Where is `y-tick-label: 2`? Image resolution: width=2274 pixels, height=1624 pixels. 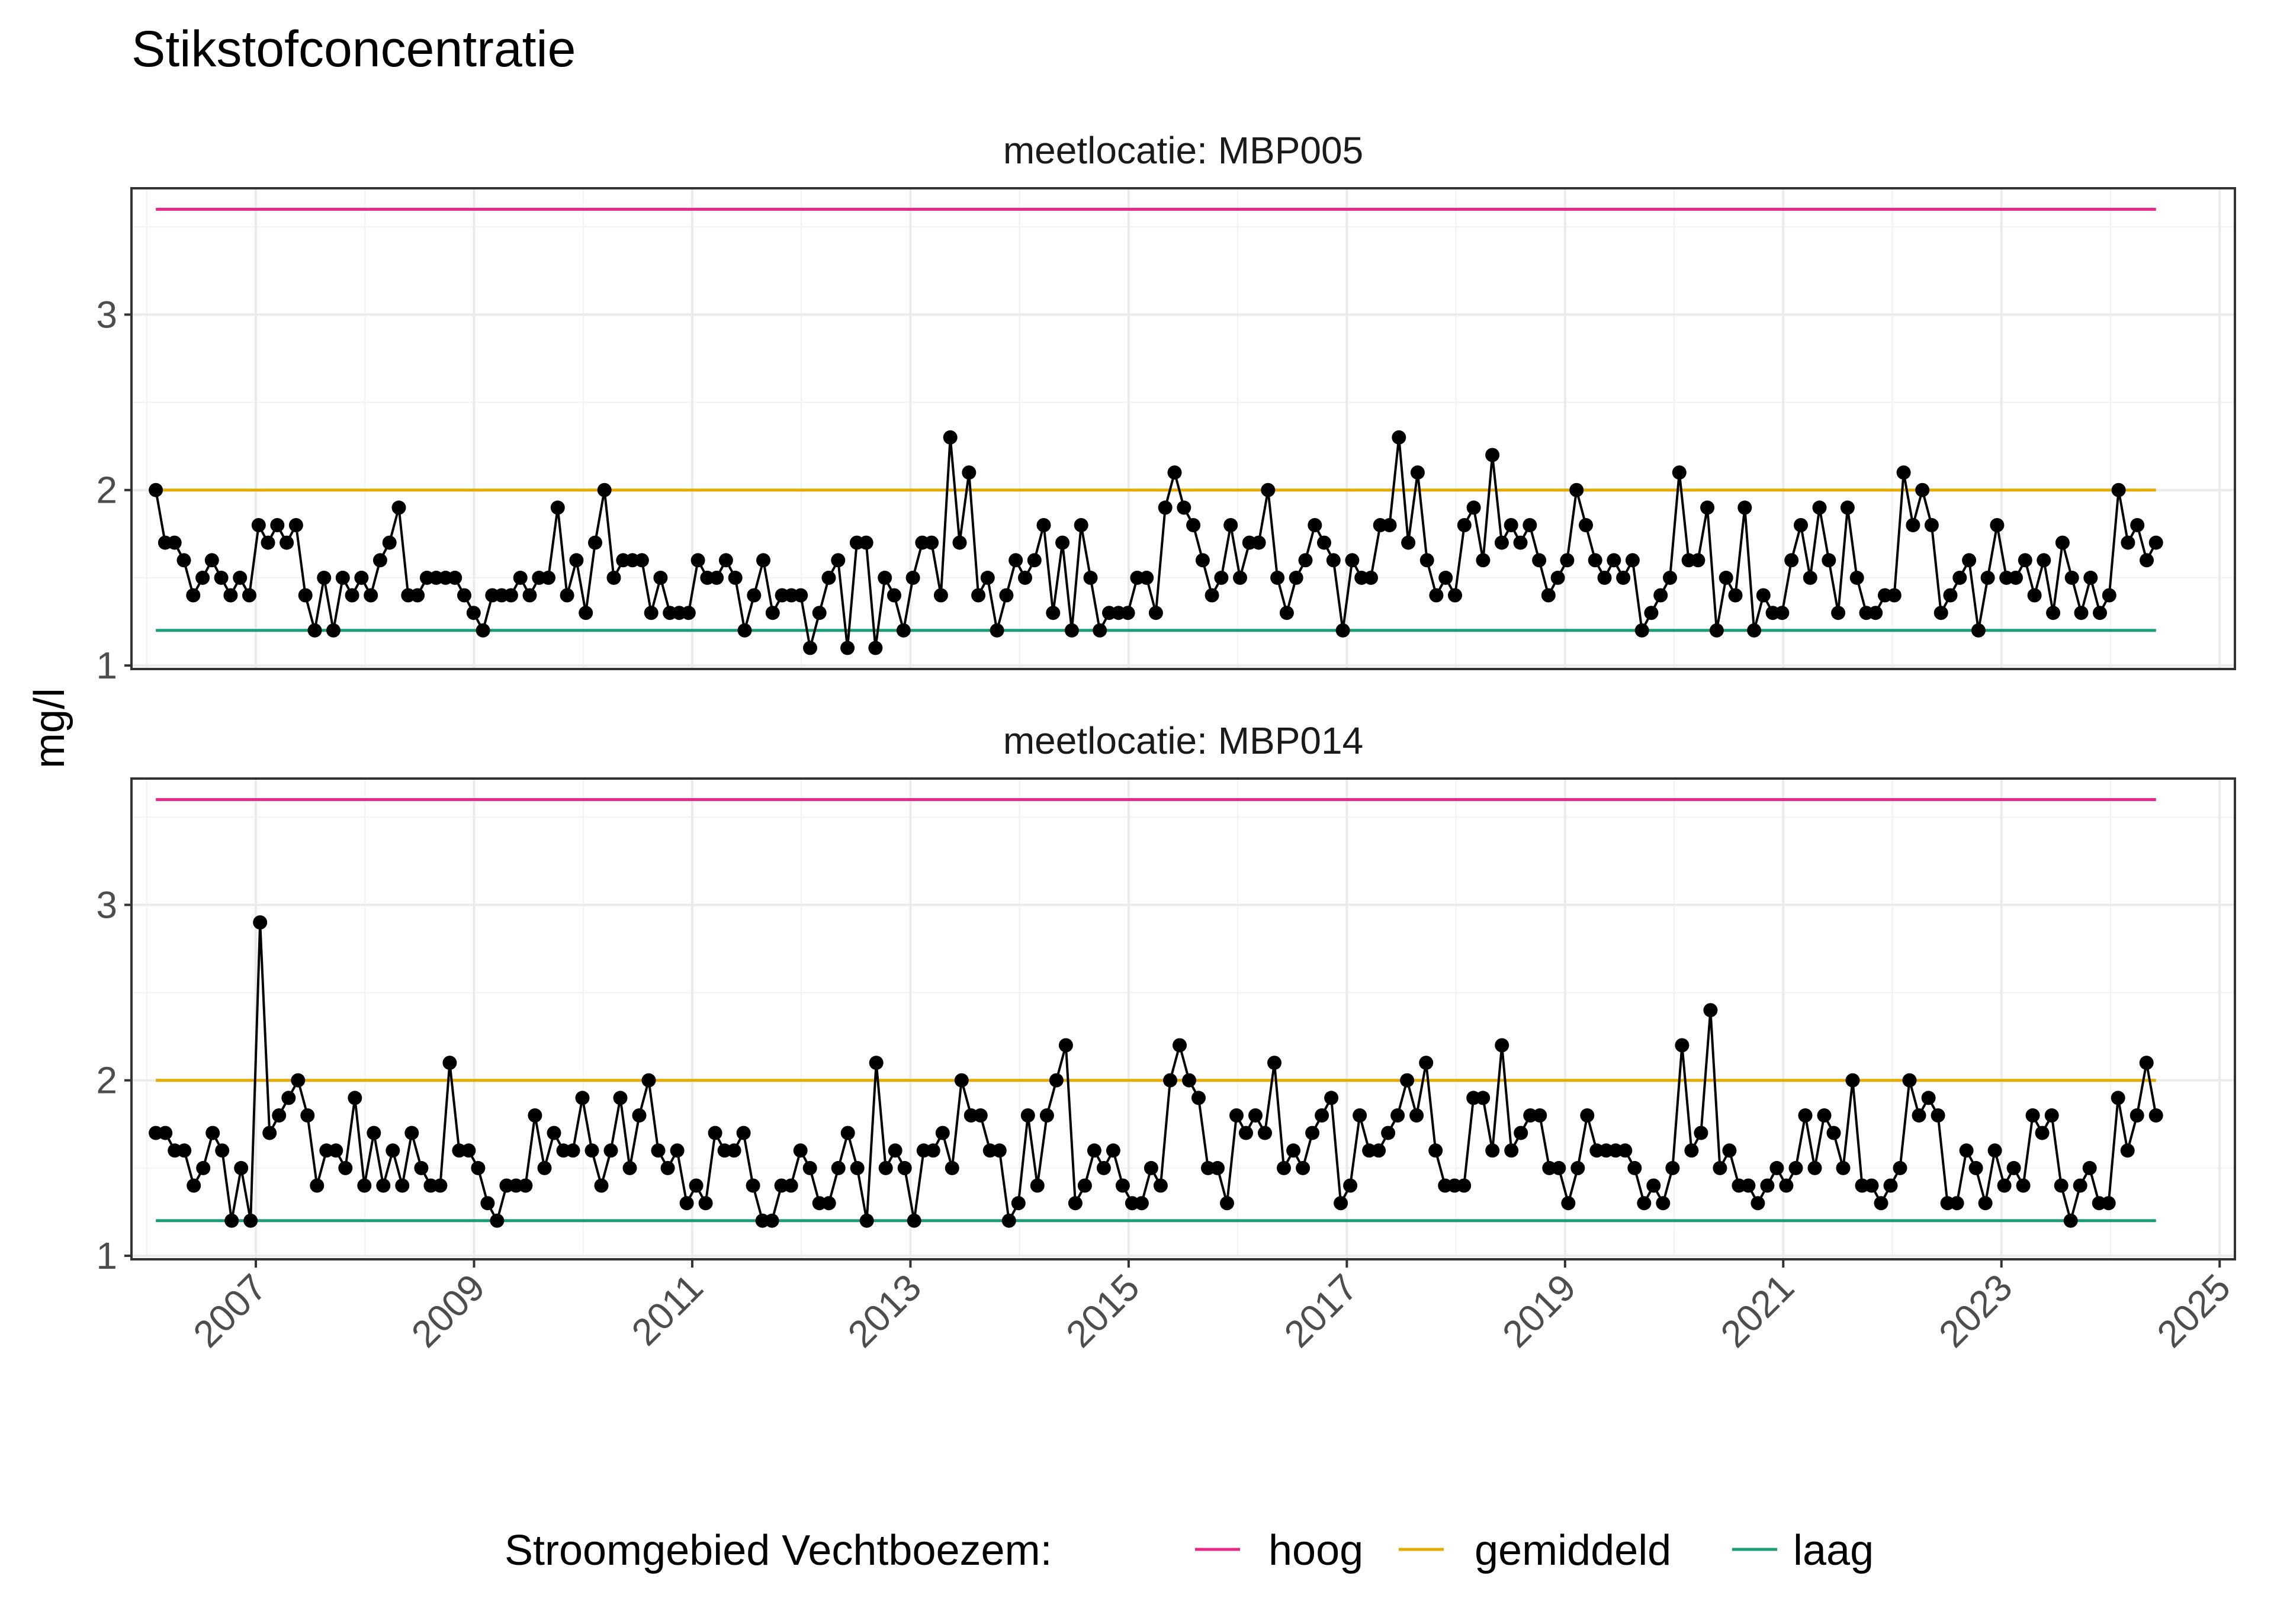 y-tick-label: 2 is located at coordinates (106, 490).